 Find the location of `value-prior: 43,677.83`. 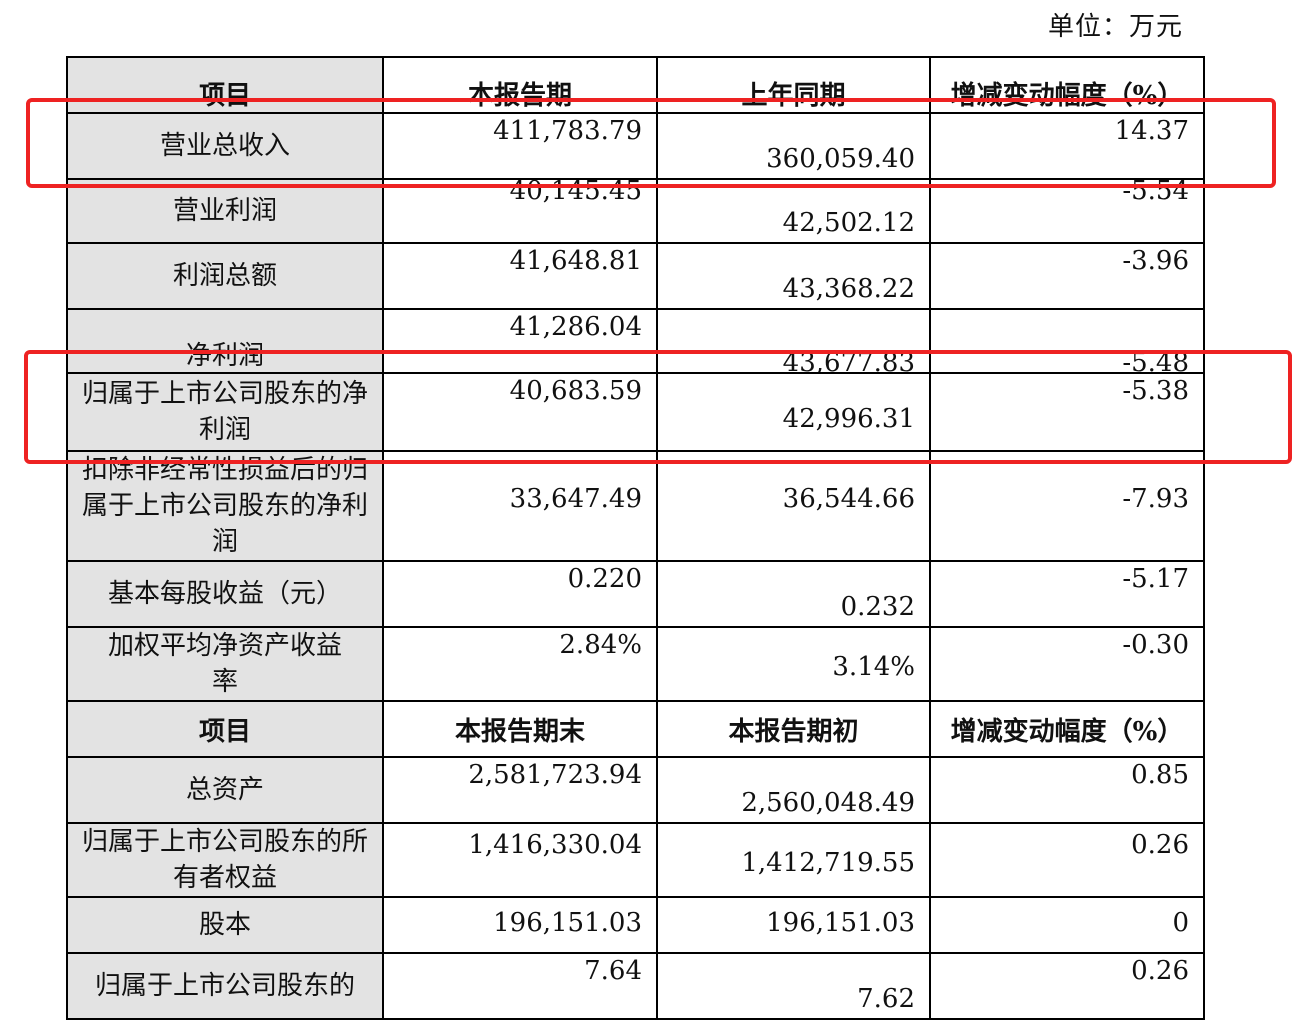

value-prior: 43,677.83 is located at coordinates (848, 360).